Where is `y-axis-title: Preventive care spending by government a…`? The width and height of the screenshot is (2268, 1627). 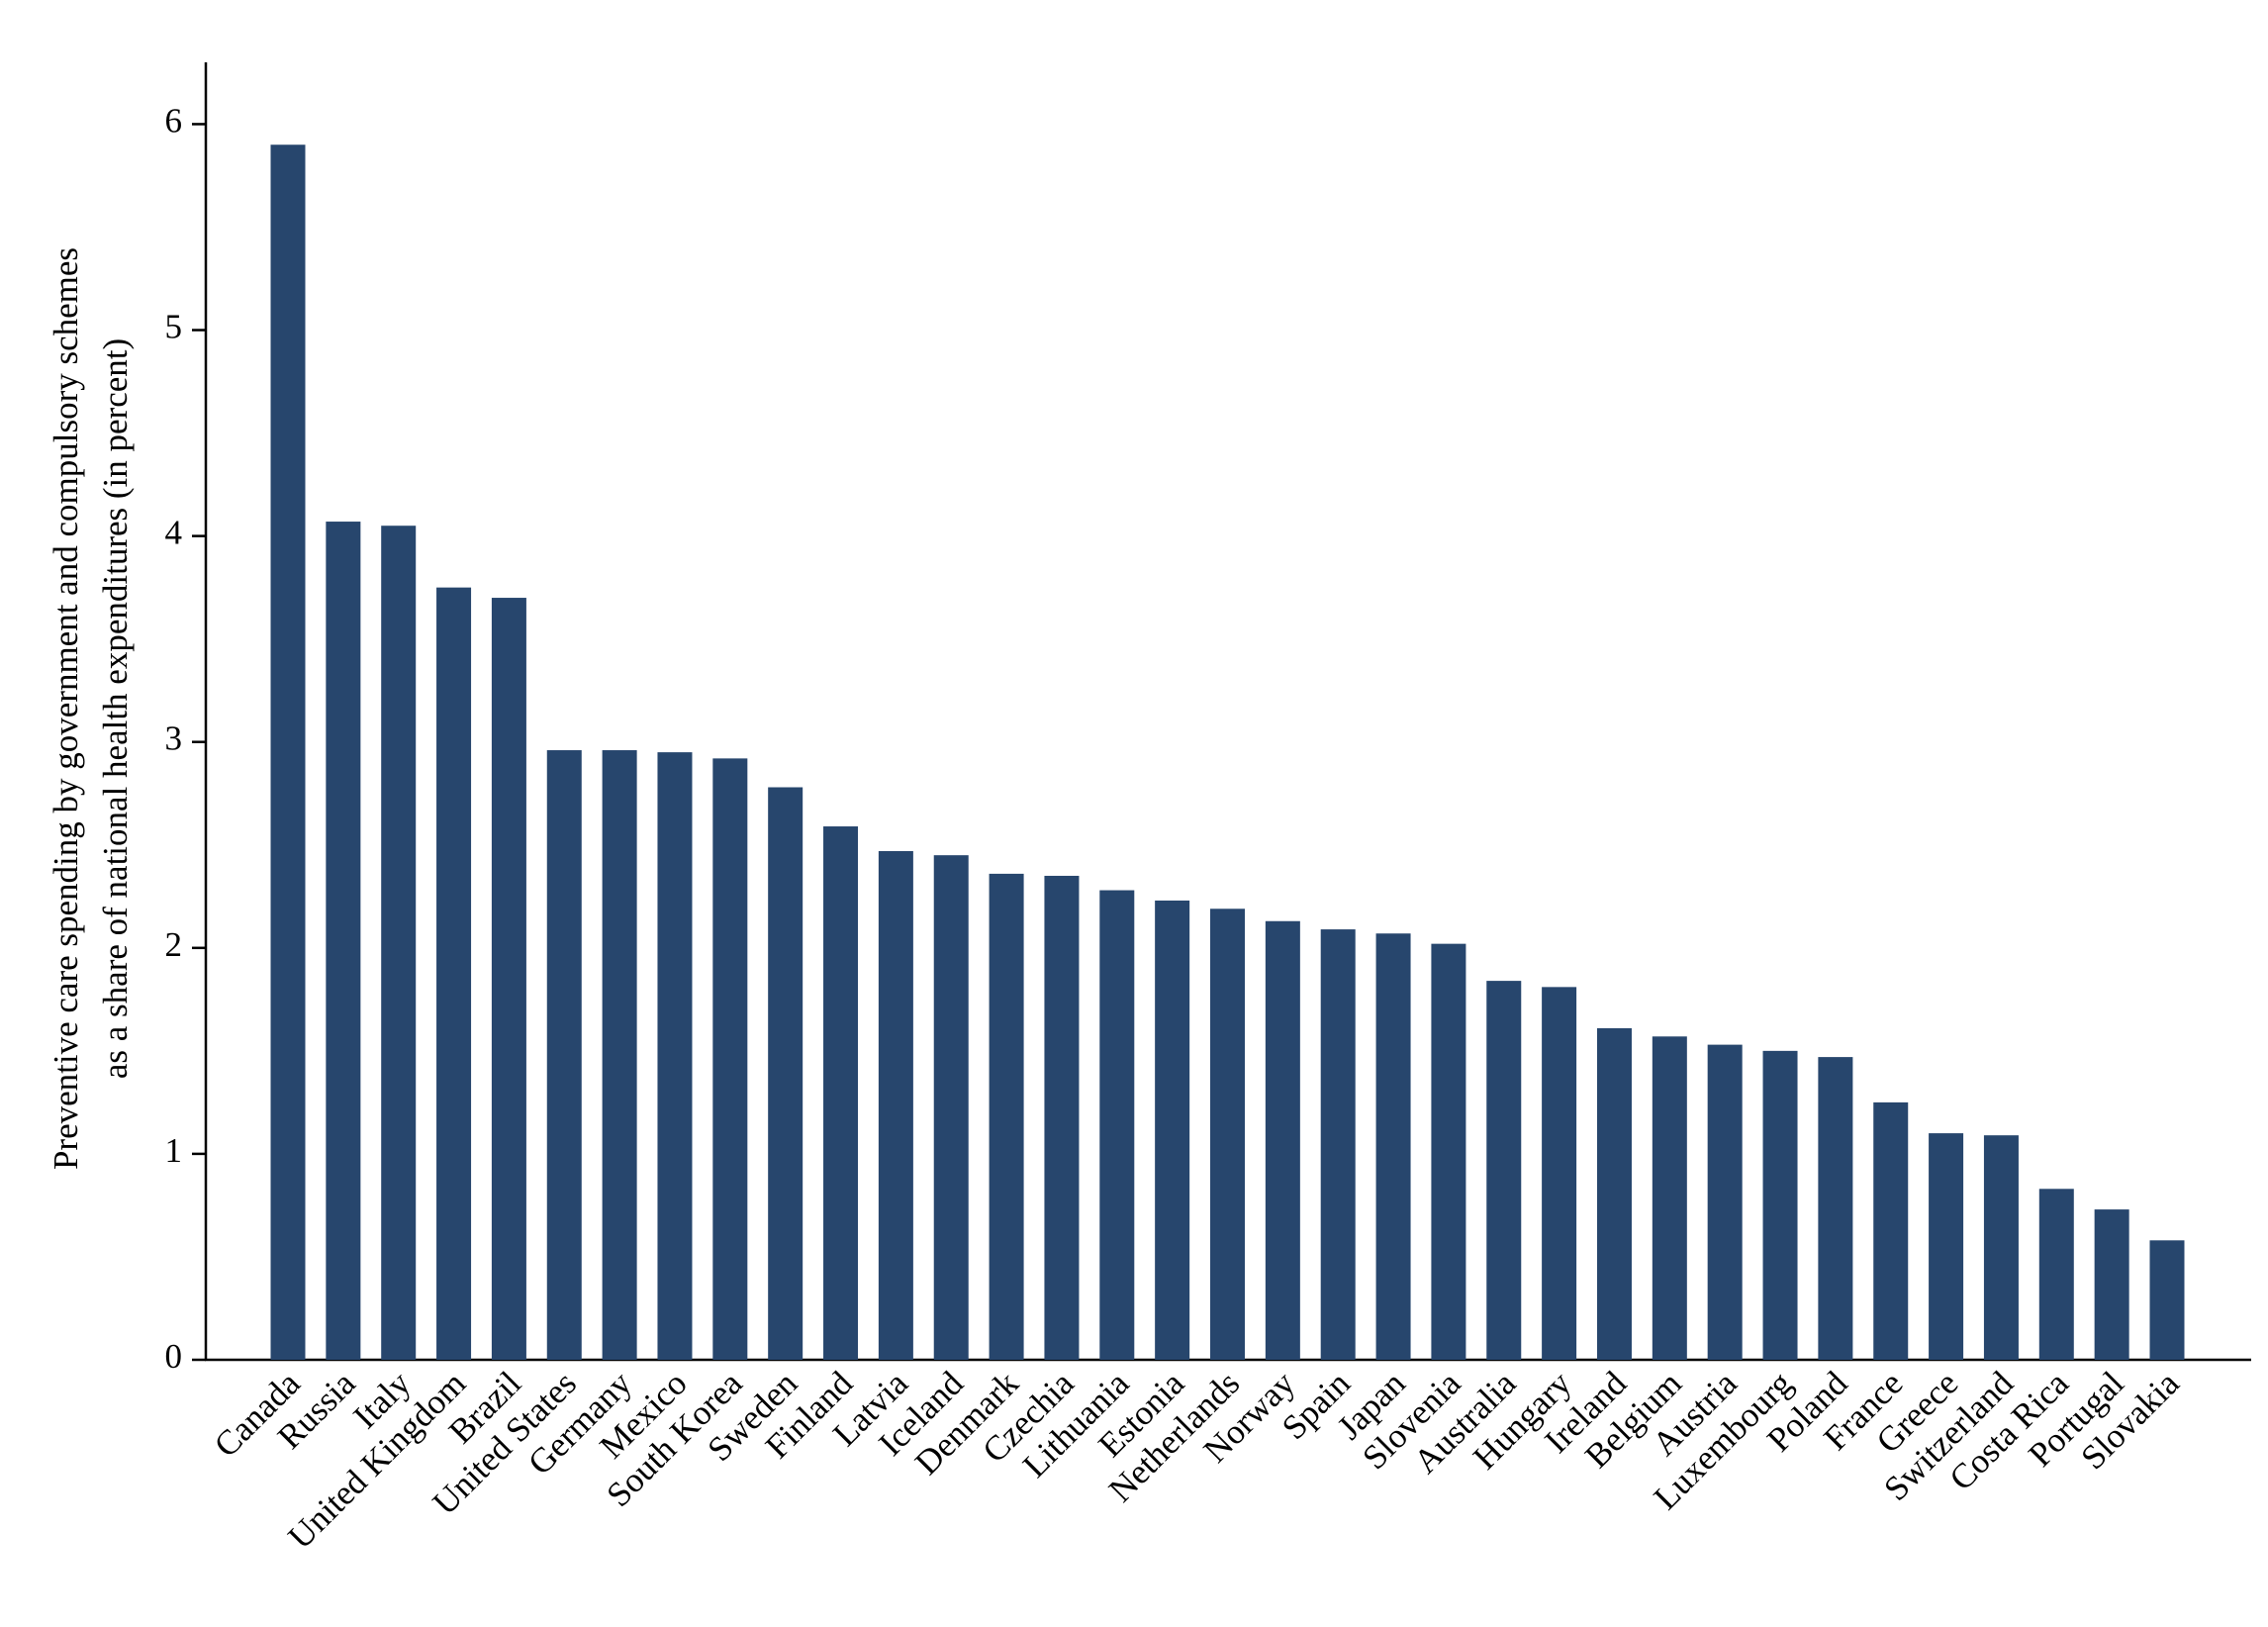 y-axis-title: Preventive care spending by government a… is located at coordinates (91, 708).